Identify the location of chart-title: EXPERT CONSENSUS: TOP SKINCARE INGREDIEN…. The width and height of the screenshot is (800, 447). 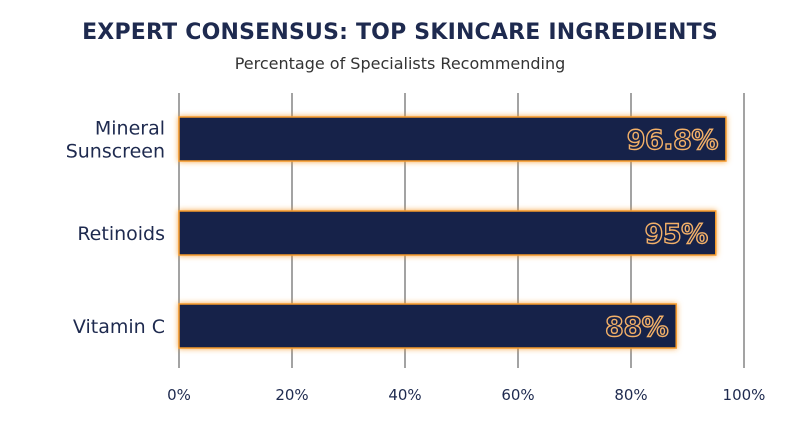
(400, 32).